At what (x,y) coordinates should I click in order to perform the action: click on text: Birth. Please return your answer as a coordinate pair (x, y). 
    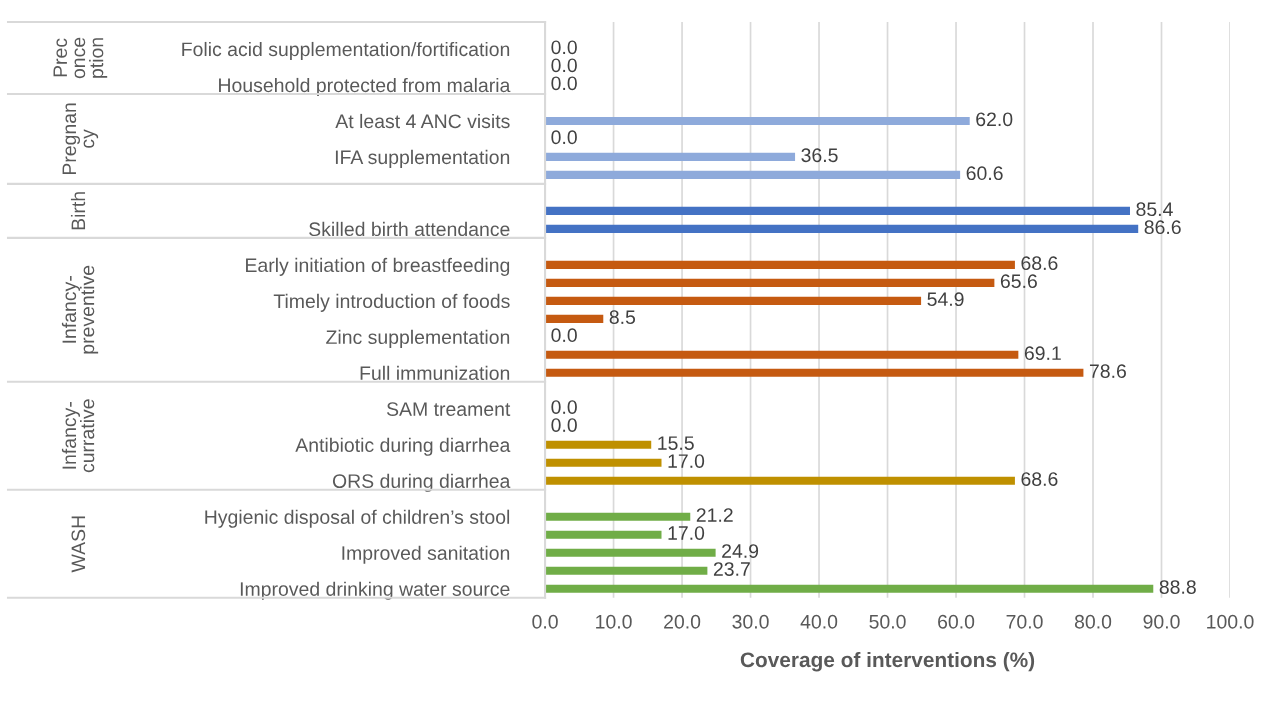
    Looking at the image, I should click on (78, 211).